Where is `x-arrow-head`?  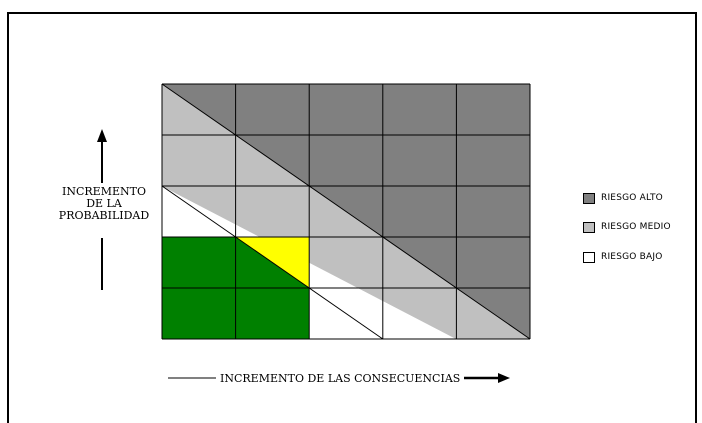 x-arrow-head is located at coordinates (504, 378).